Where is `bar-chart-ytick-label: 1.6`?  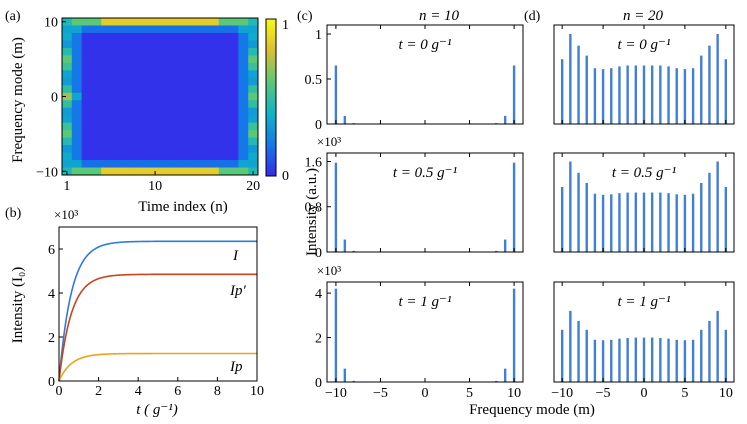 bar-chart-ytick-label: 1.6 is located at coordinates (314, 162).